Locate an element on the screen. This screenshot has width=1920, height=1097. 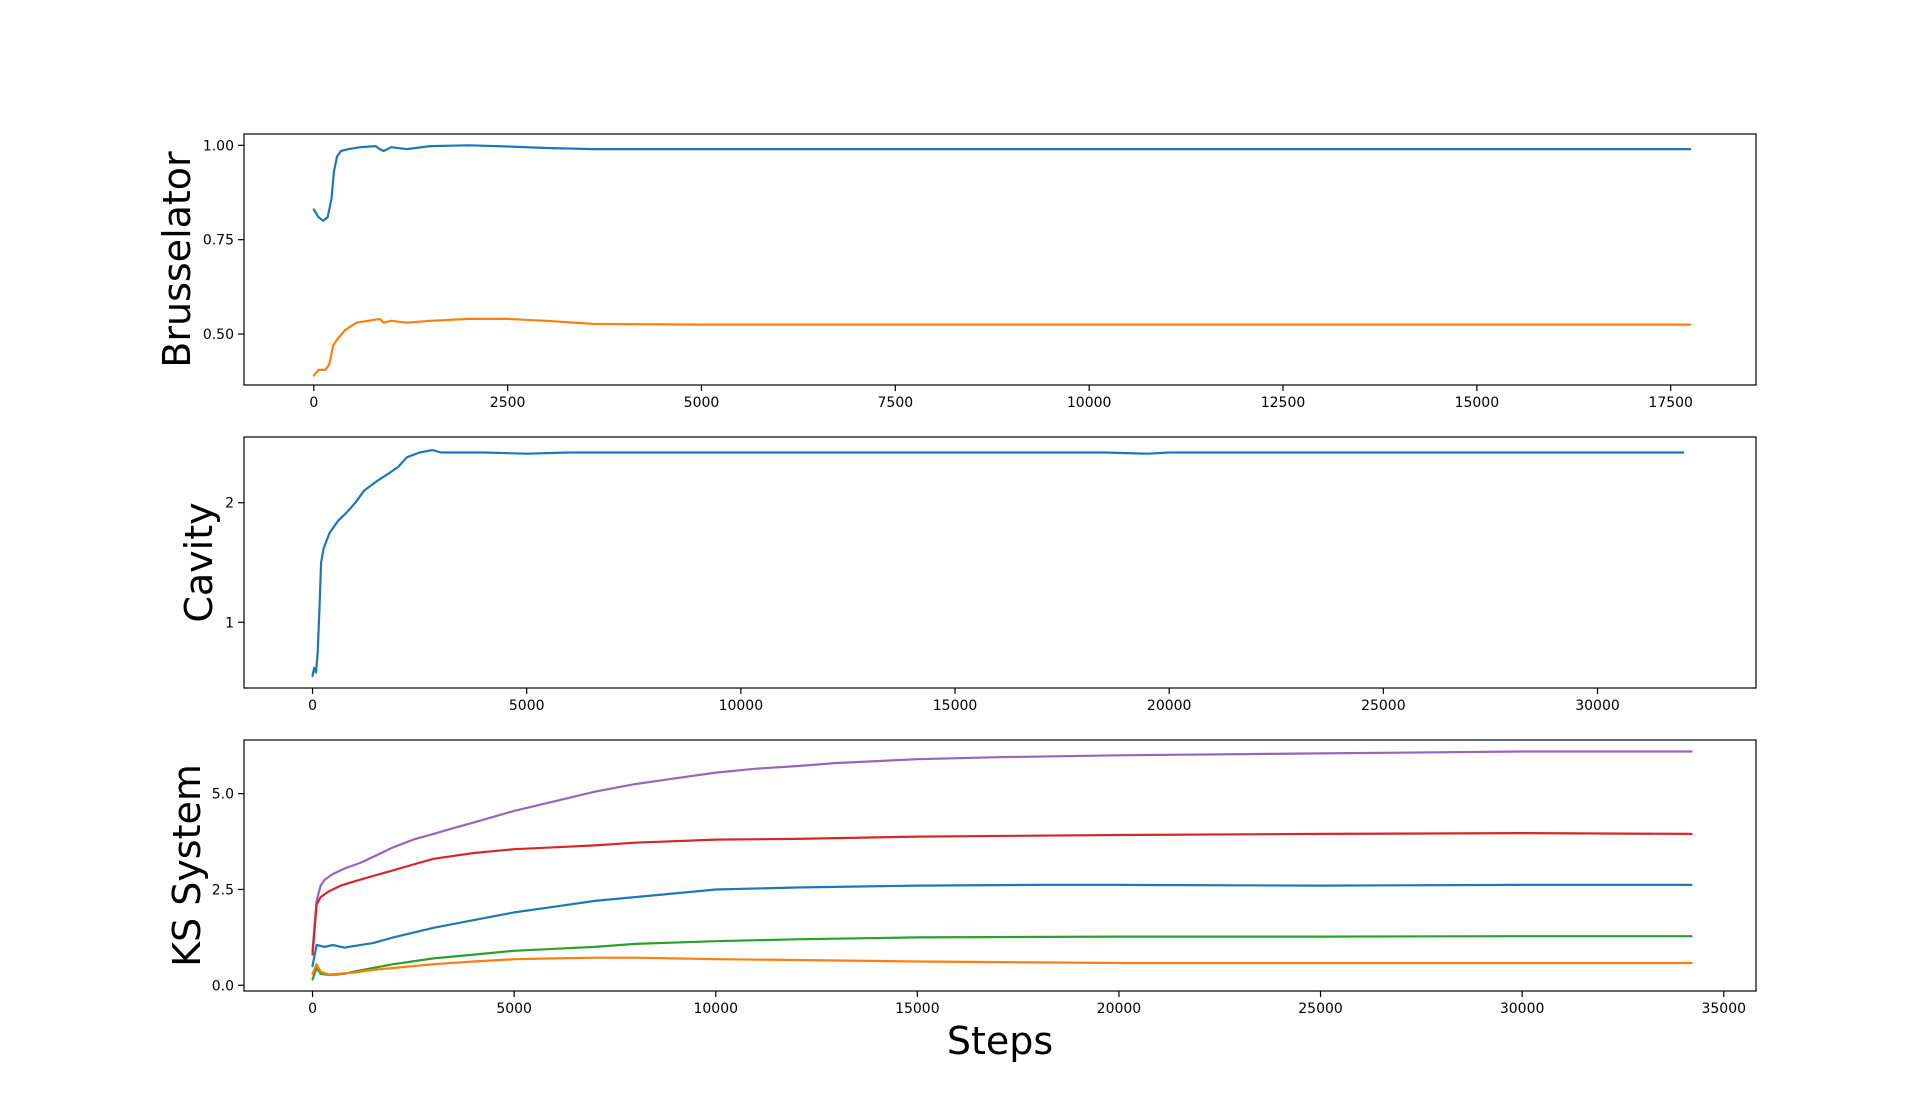
x-tick-label: 35000 is located at coordinates (1723, 1009).